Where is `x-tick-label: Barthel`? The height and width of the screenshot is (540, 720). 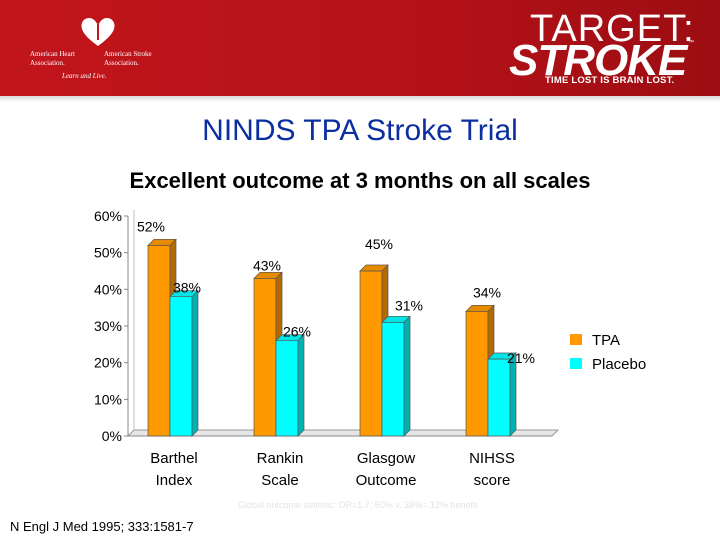 x-tick-label: Barthel is located at coordinates (174, 458).